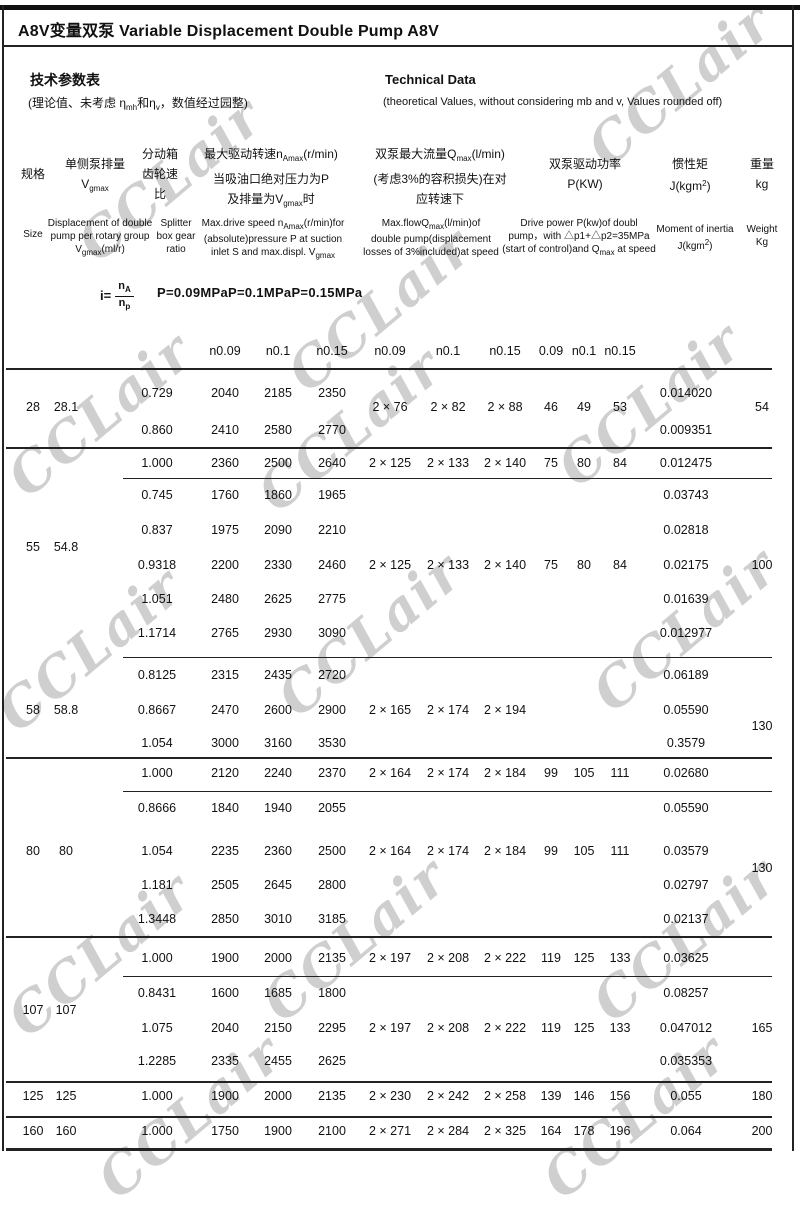 This screenshot has height=1211, width=800. I want to click on cell-size: 58, so click(33, 710).